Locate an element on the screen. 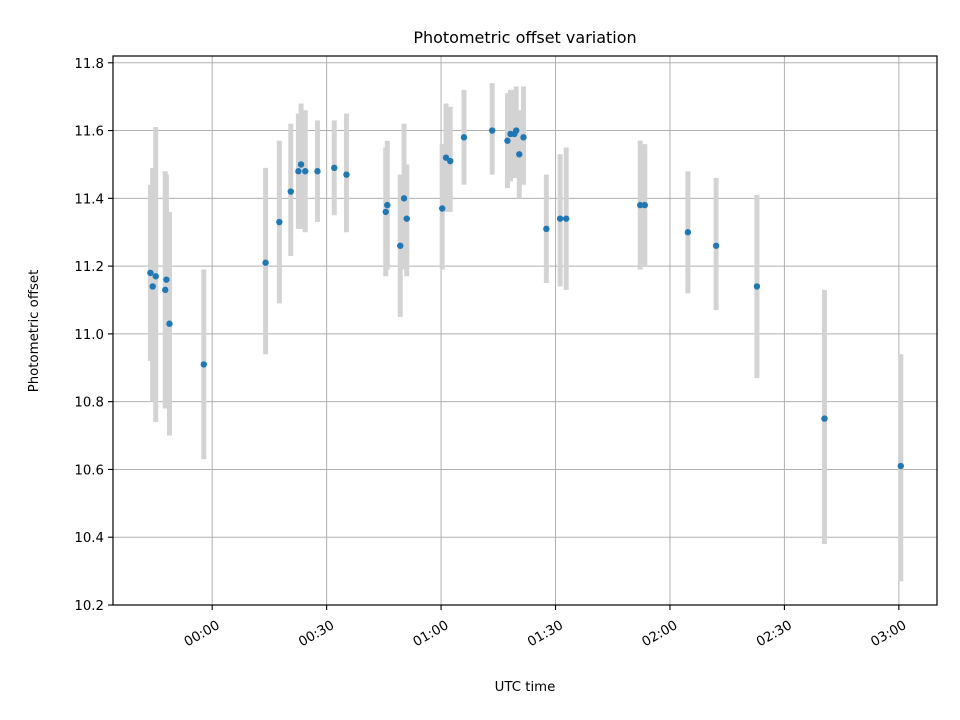 The height and width of the screenshot is (720, 960). y-tick-label: 11.2 is located at coordinates (89, 267).